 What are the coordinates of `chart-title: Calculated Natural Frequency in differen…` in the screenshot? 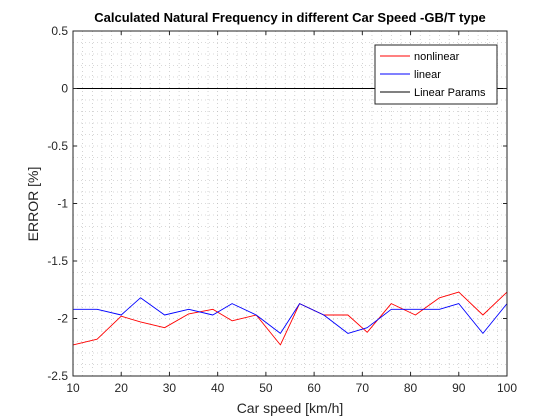 It's located at (290, 17).